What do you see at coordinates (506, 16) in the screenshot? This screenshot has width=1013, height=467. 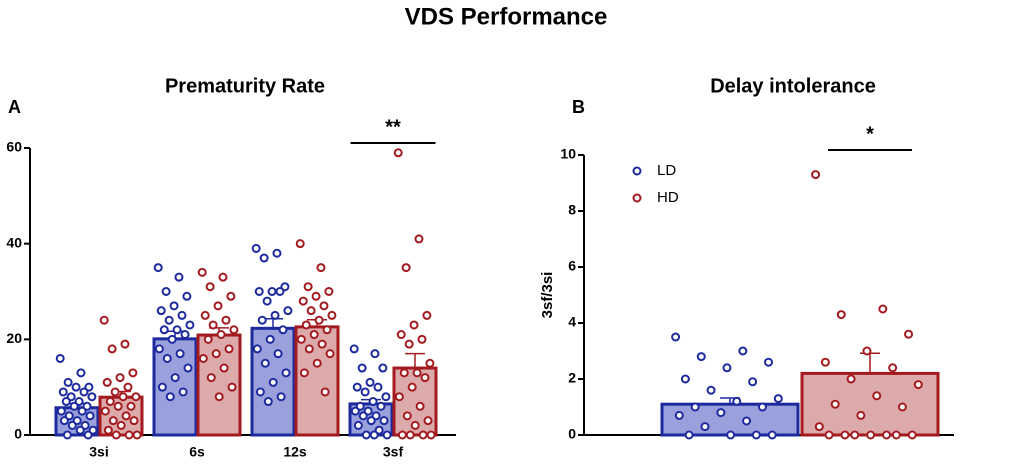 I see `figure-title: VDS Performance` at bounding box center [506, 16].